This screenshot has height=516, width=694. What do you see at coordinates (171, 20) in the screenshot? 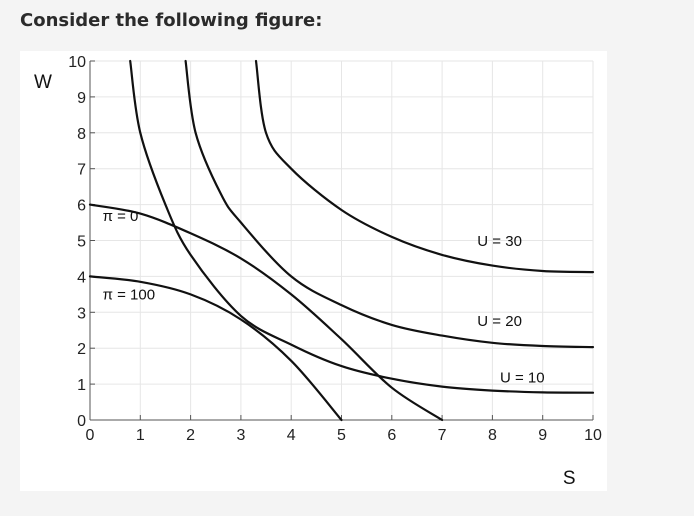
I see `question-text: Consider the following figure:` at bounding box center [171, 20].